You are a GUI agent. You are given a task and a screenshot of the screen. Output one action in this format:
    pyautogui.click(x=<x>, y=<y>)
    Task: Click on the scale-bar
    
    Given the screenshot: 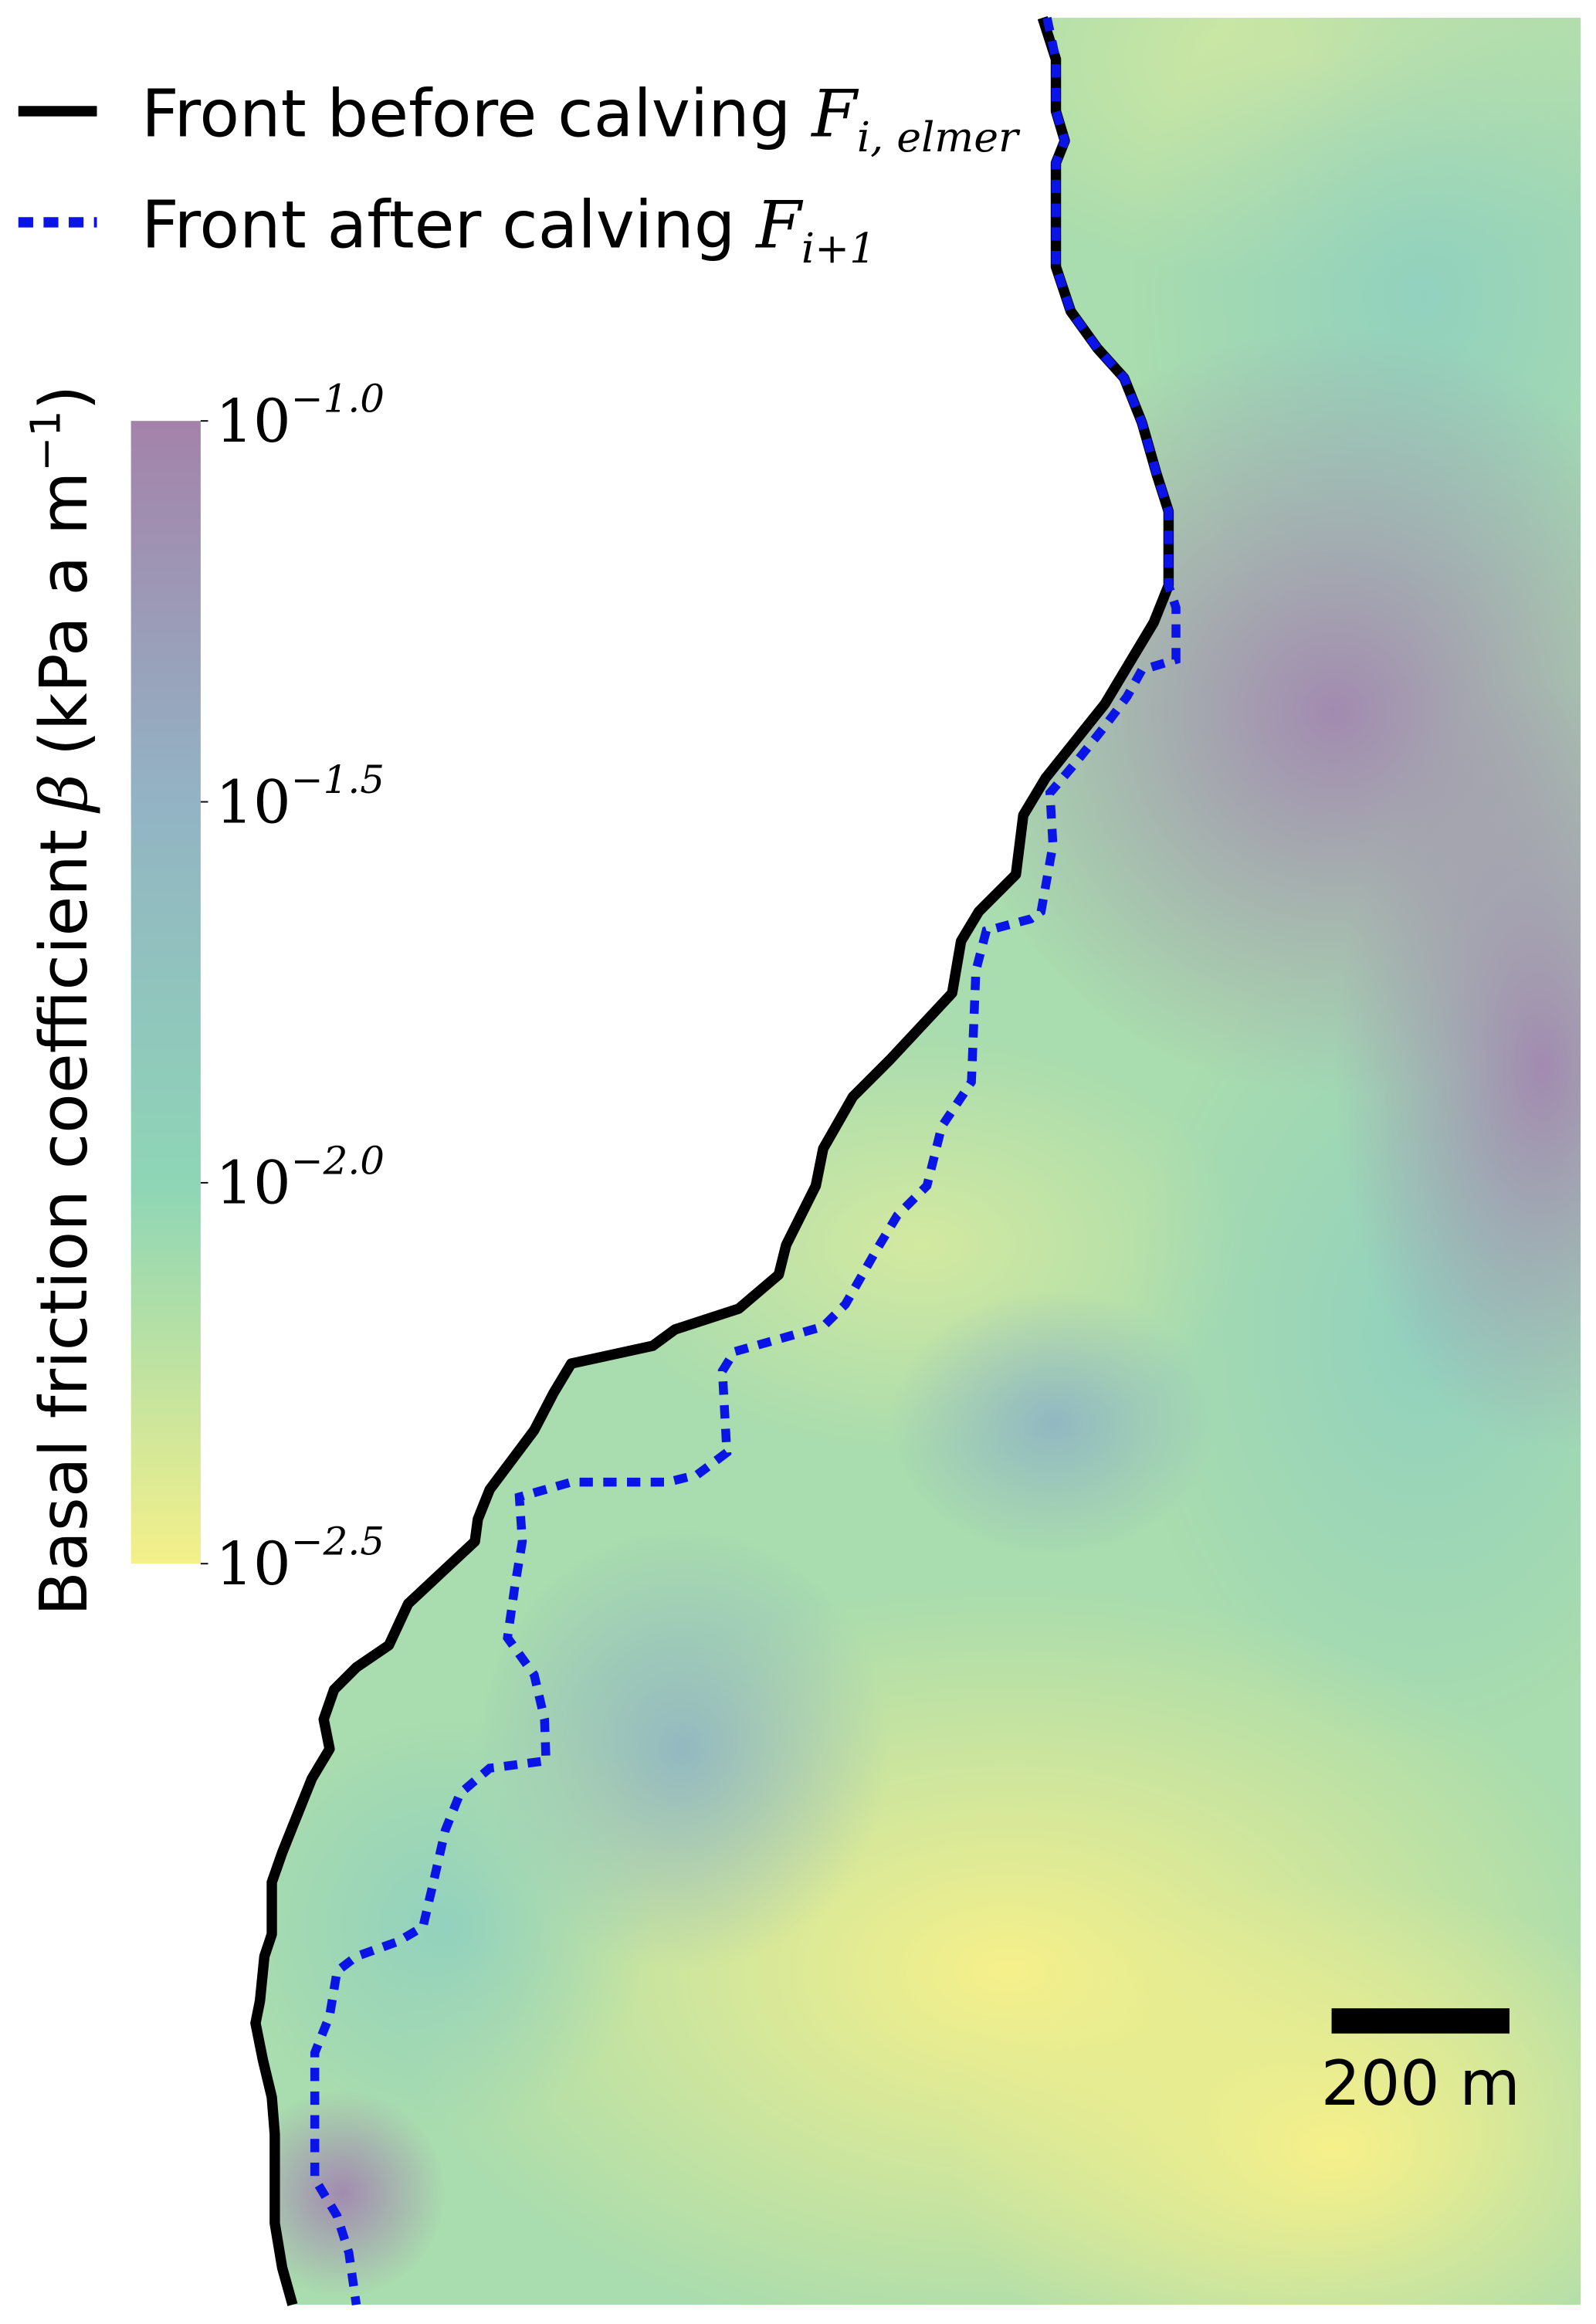 What is the action you would take?
    pyautogui.click(x=1420, y=2021)
    